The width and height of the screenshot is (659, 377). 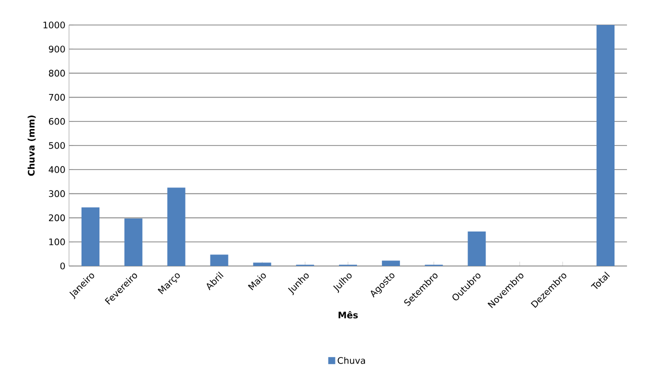 I want to click on y-tick-label: 900, so click(x=56, y=49).